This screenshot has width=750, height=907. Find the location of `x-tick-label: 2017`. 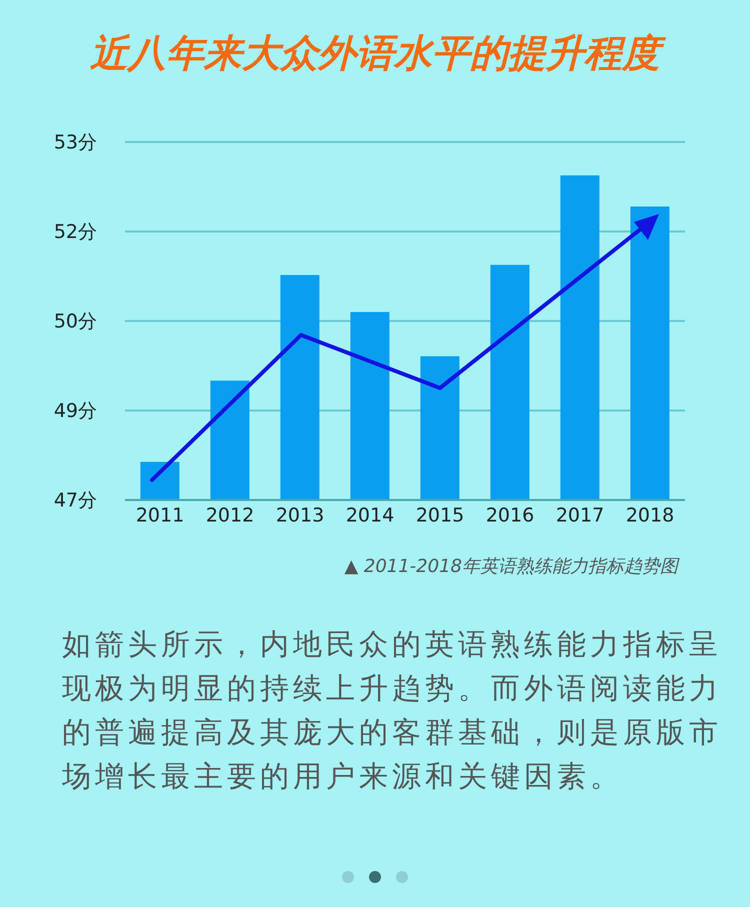

x-tick-label: 2017 is located at coordinates (580, 515).